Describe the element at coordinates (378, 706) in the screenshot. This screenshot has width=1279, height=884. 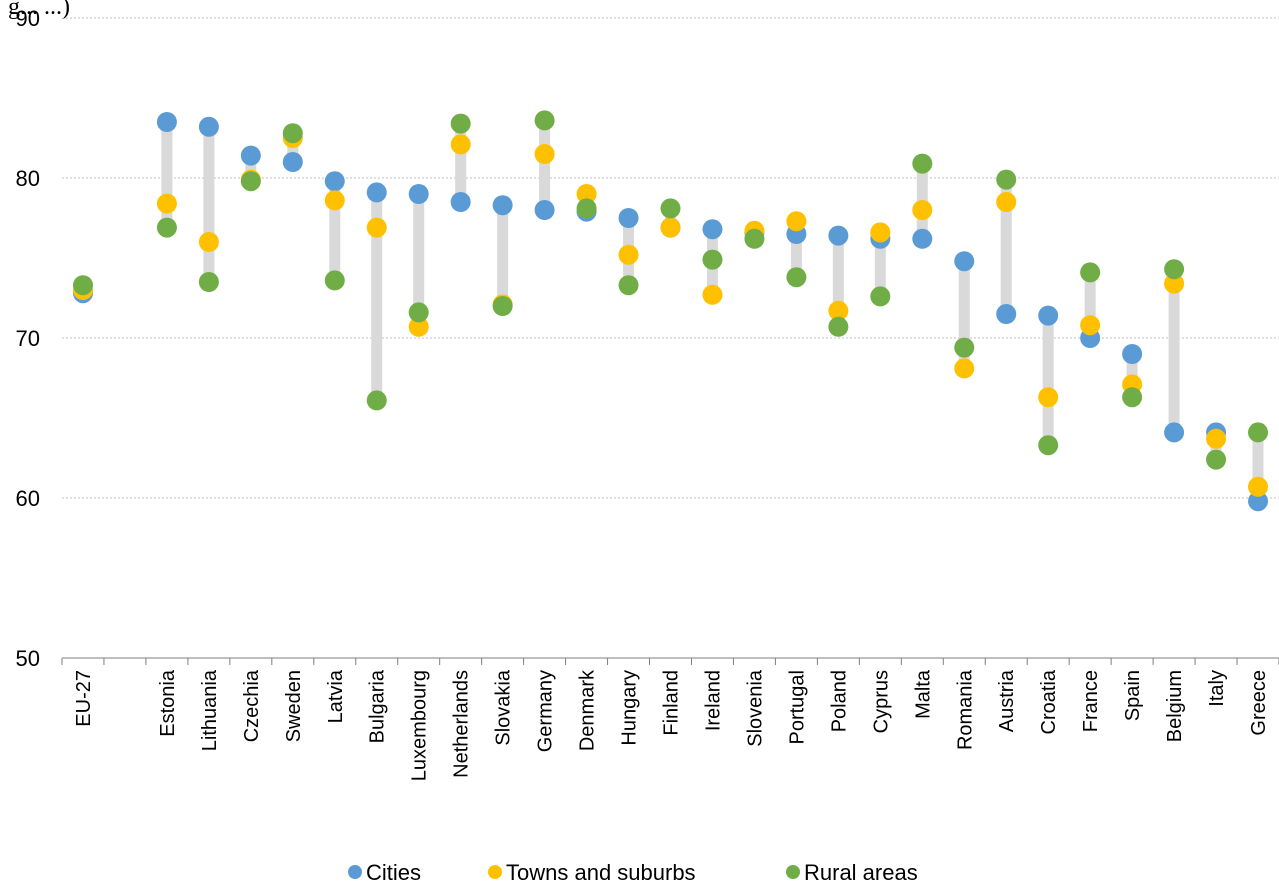
I see `x-category-label: Bulgaria` at that location.